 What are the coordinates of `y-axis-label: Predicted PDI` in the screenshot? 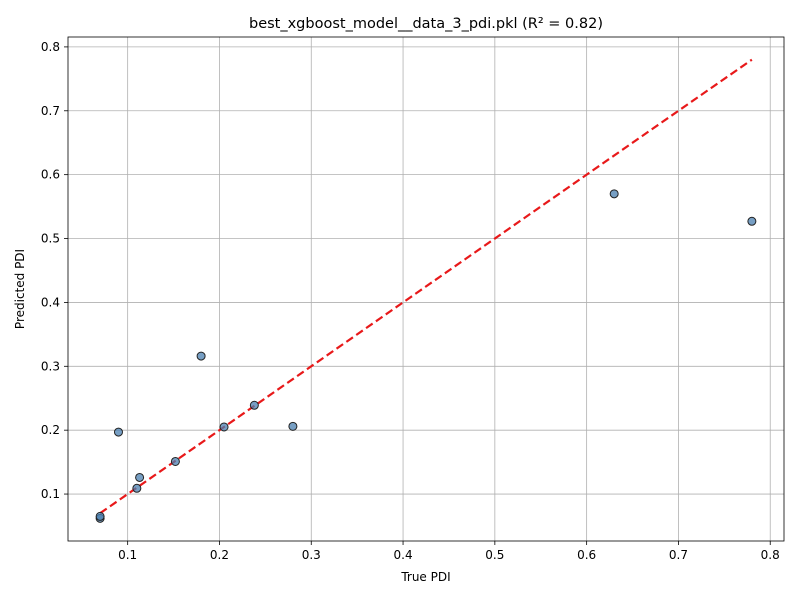 It's located at (20, 289).